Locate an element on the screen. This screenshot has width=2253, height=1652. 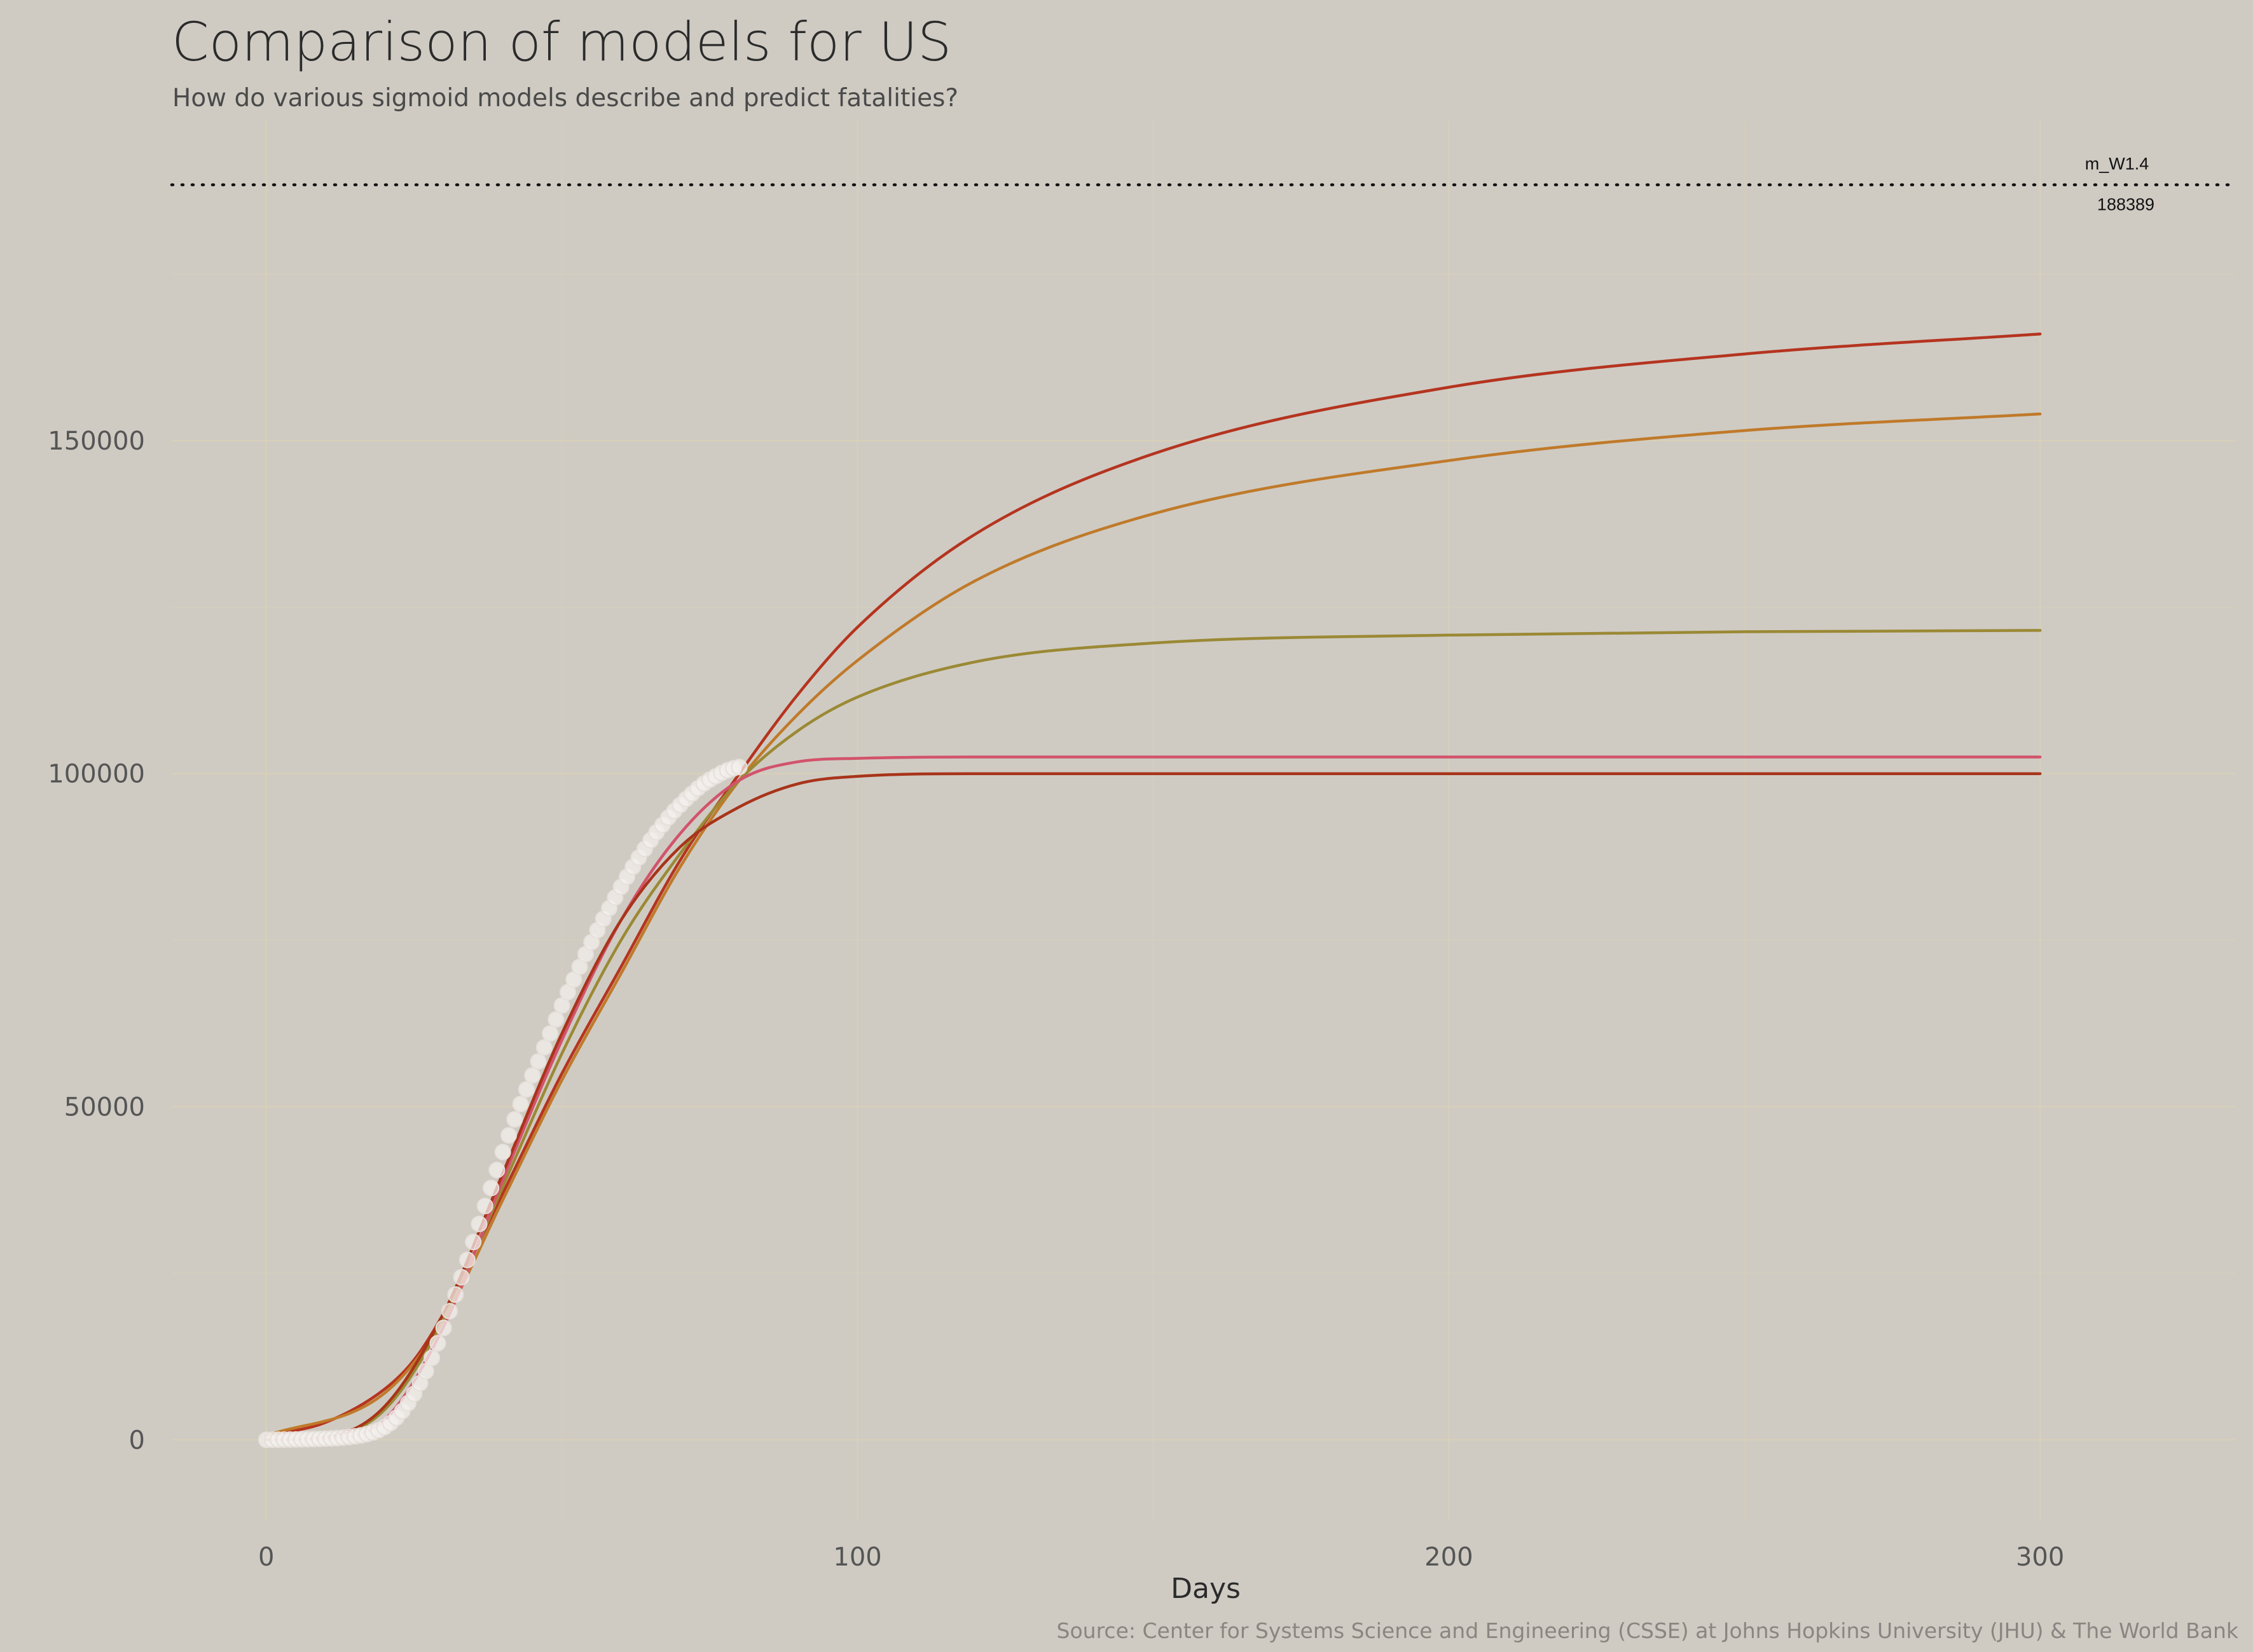
observed-points is located at coordinates (503, 1104).